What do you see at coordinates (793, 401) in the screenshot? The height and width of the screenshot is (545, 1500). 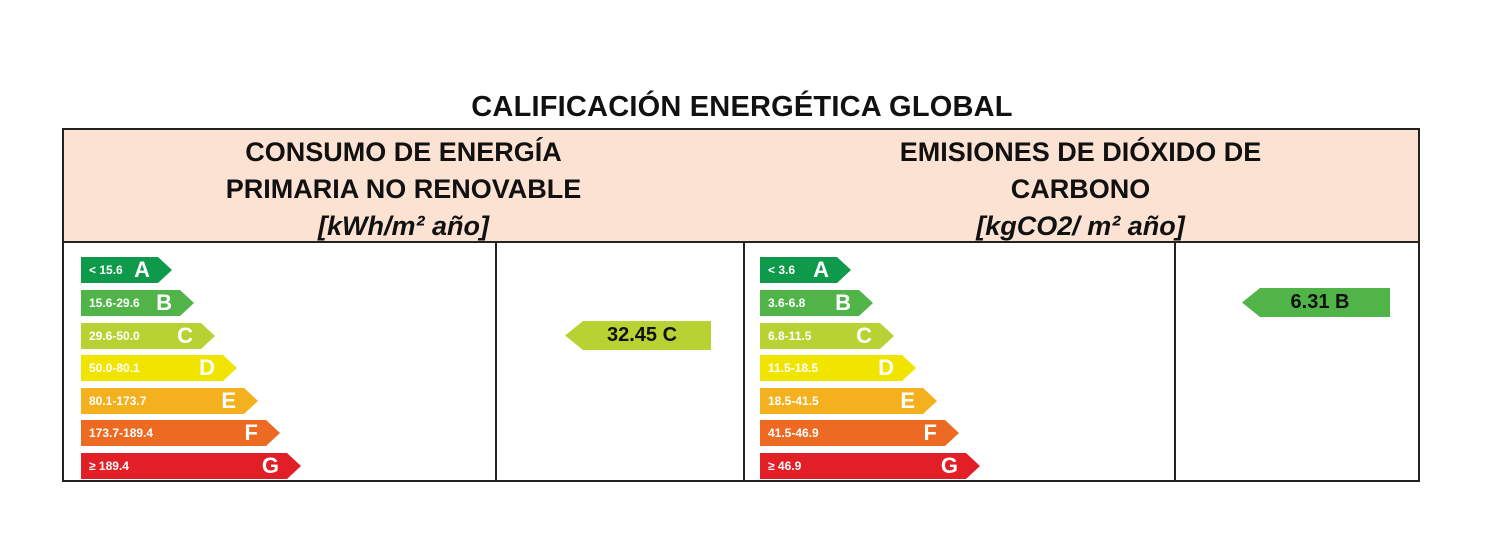 I see `class-range: 18.5-41.5` at bounding box center [793, 401].